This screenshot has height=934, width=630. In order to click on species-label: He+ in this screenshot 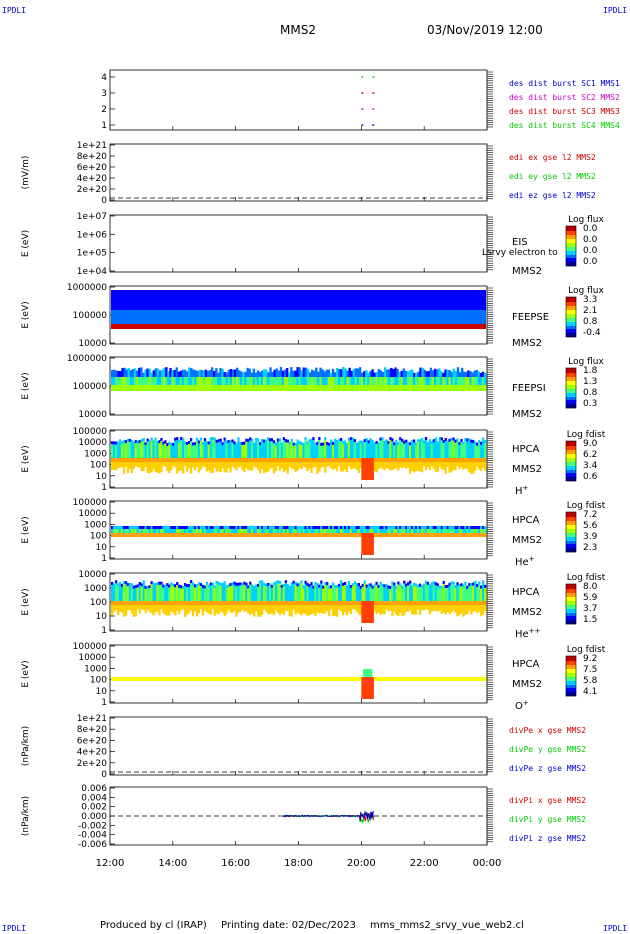, I will do `click(525, 561)`.